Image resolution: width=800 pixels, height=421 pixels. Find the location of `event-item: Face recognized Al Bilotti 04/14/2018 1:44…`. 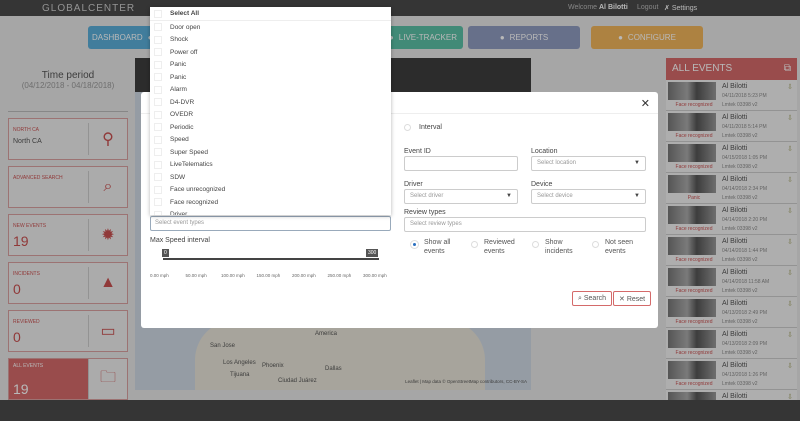

event-item: Face recognized Al Bilotti 04/14/2018 1:44… is located at coordinates (731, 250).